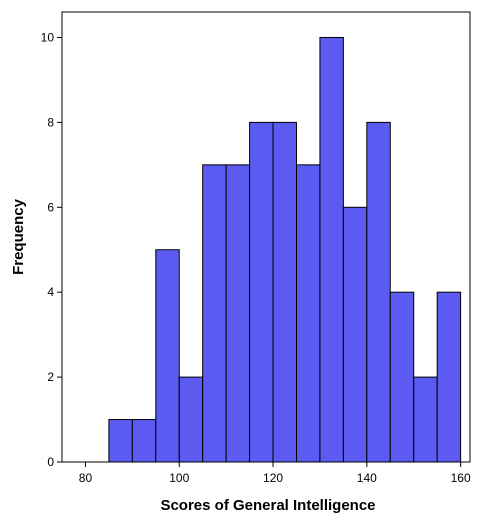 The height and width of the screenshot is (518, 485). I want to click on x-tick-label: 100, so click(179, 478).